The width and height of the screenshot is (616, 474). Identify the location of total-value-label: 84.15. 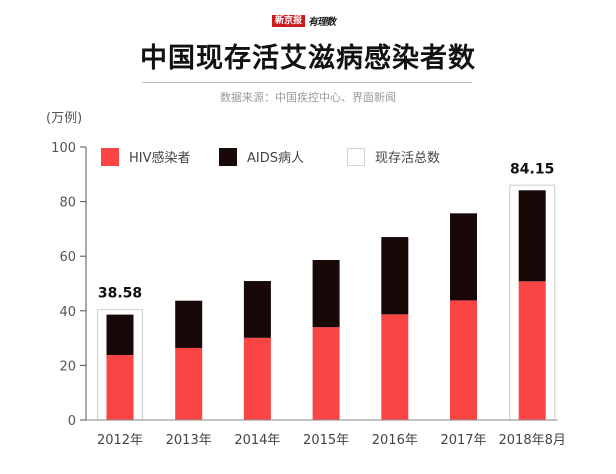
(532, 169).